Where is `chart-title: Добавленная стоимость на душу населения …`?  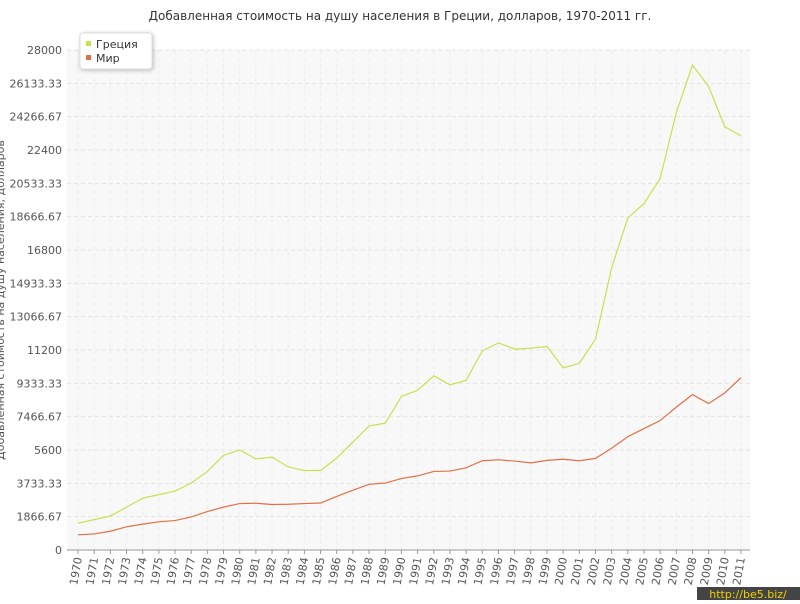
chart-title: Добавленная стоимость на душу населения … is located at coordinates (400, 16).